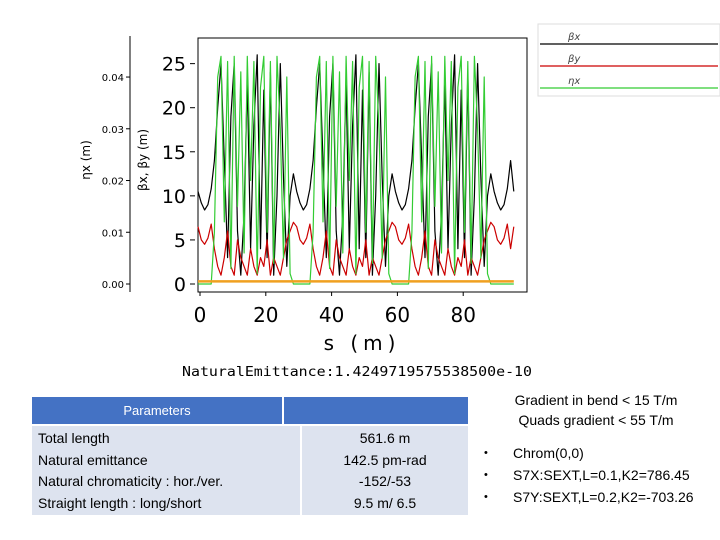 Image resolution: width=720 pixels, height=540 pixels. What do you see at coordinates (331, 315) in the screenshot?
I see `x-tick-label: 40` at bounding box center [331, 315].